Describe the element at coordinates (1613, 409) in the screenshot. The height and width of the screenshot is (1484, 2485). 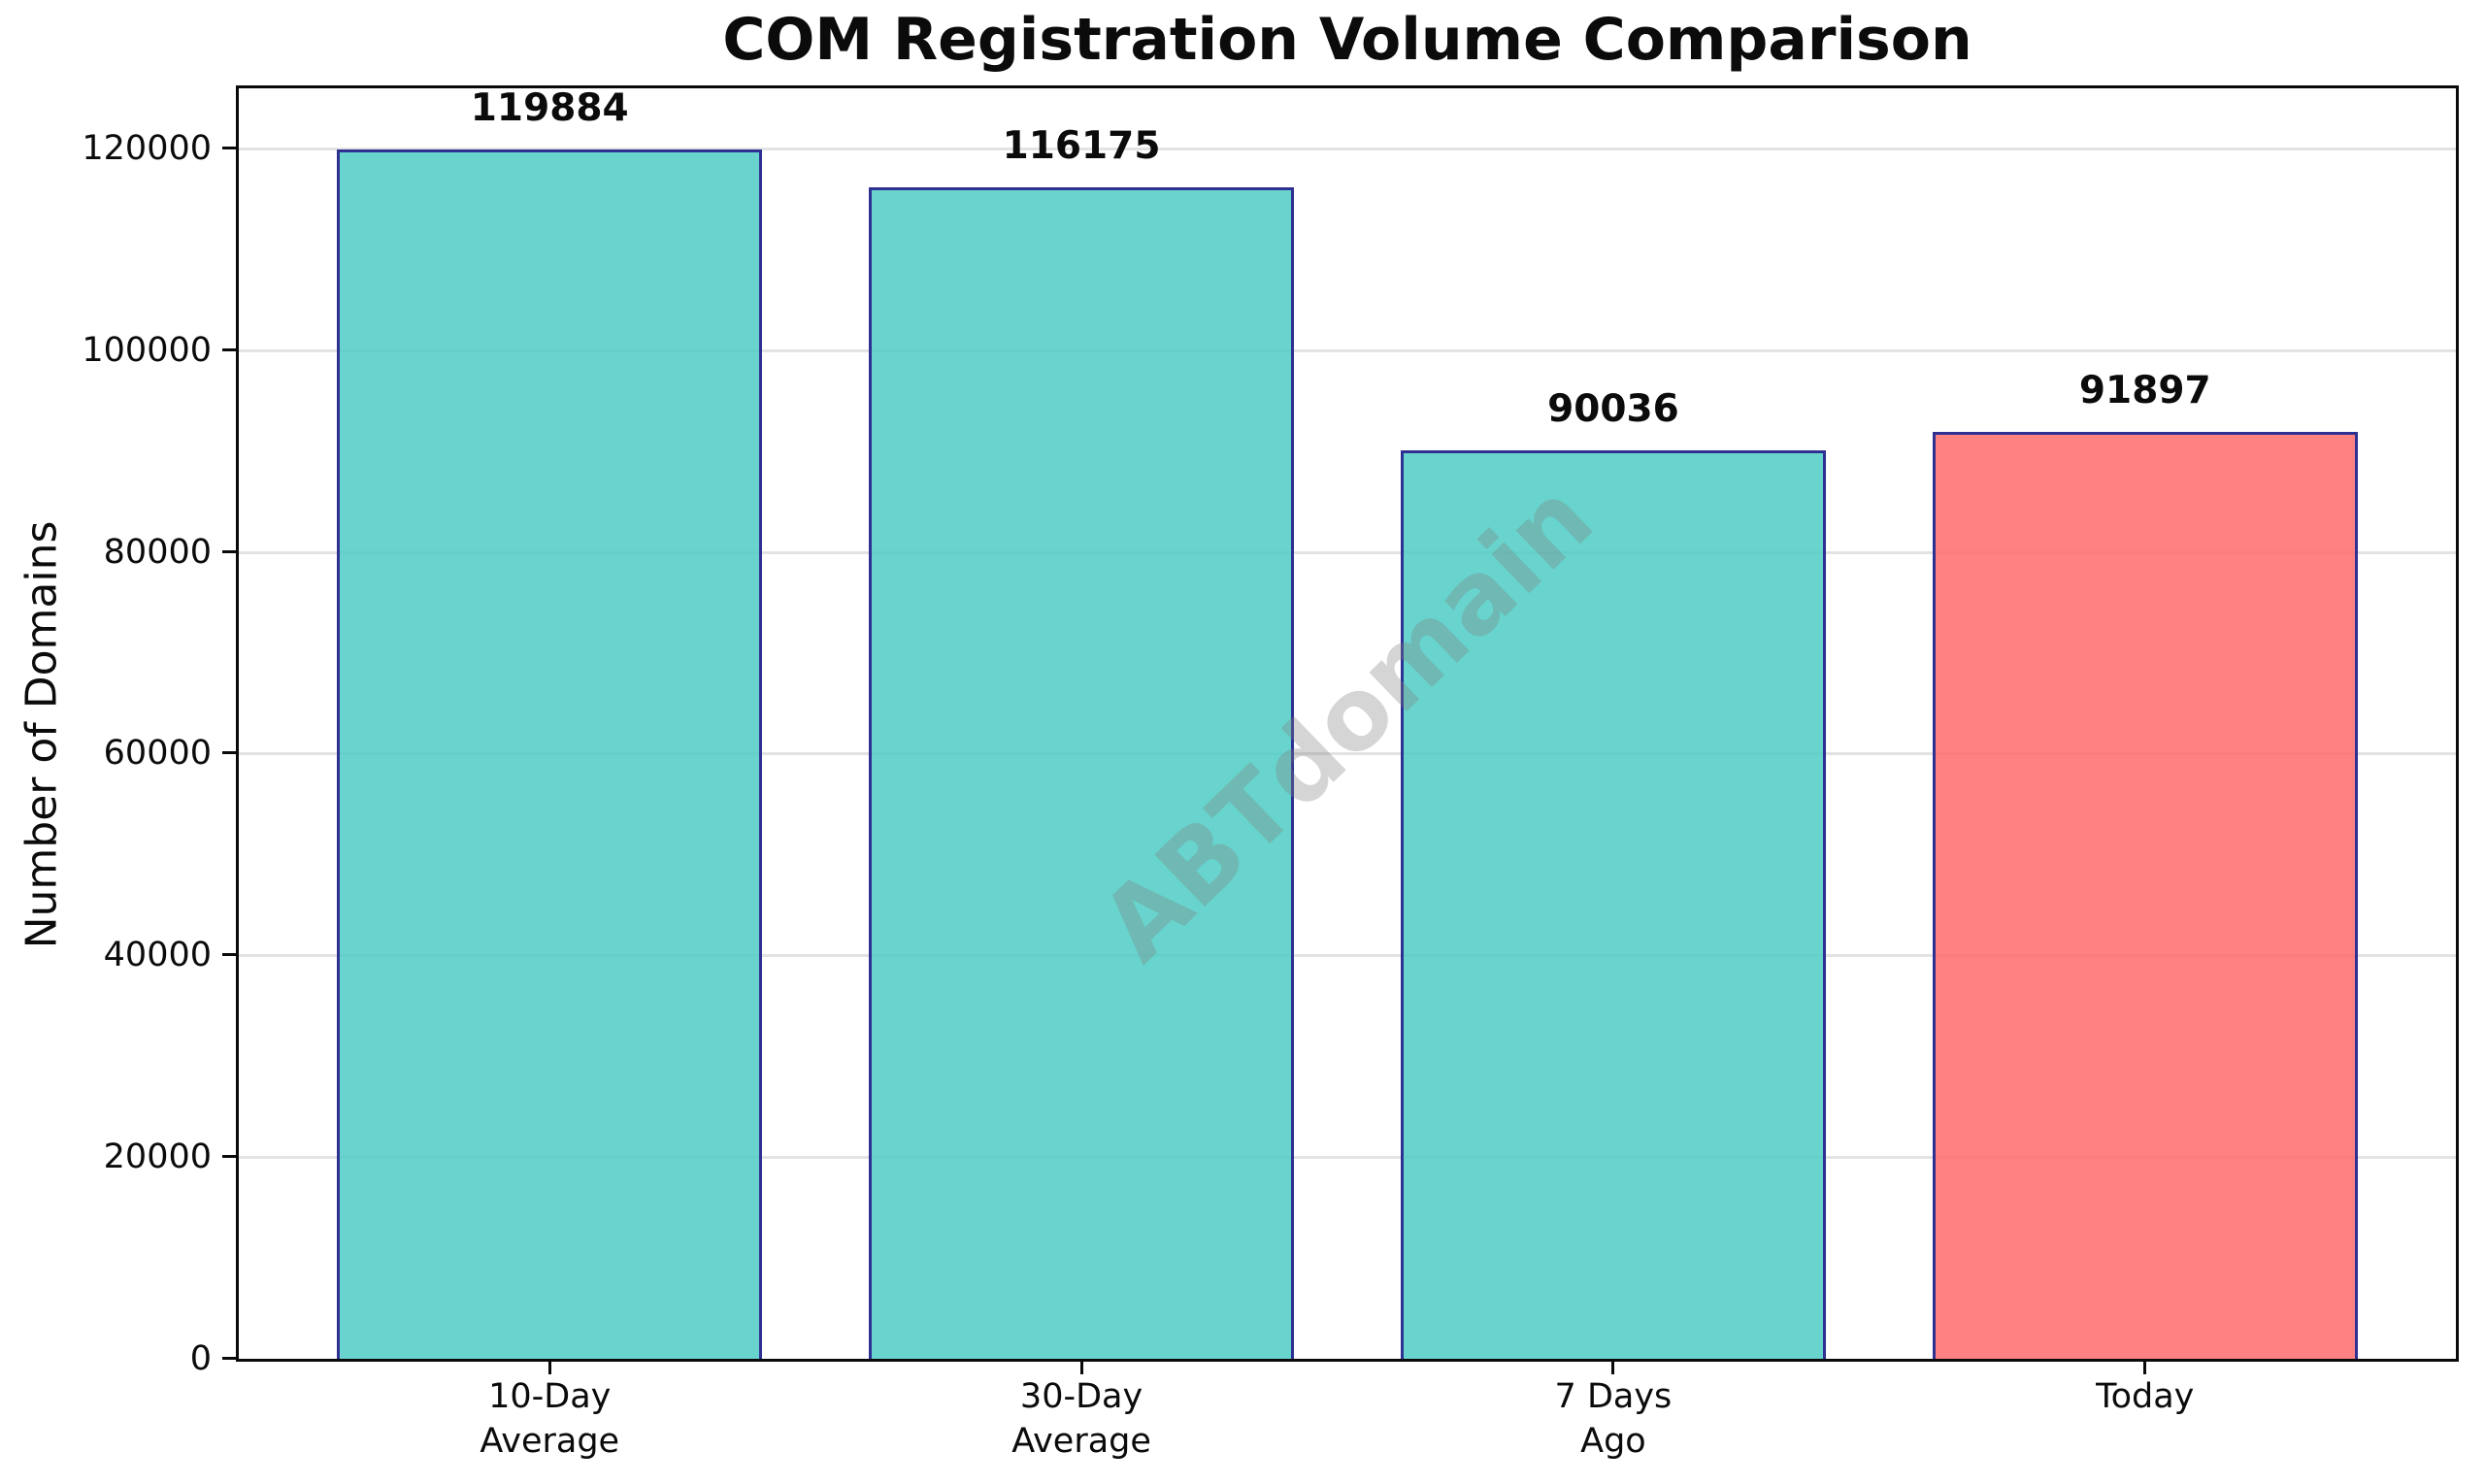
I see `bar-value-label-2: 90036` at that location.